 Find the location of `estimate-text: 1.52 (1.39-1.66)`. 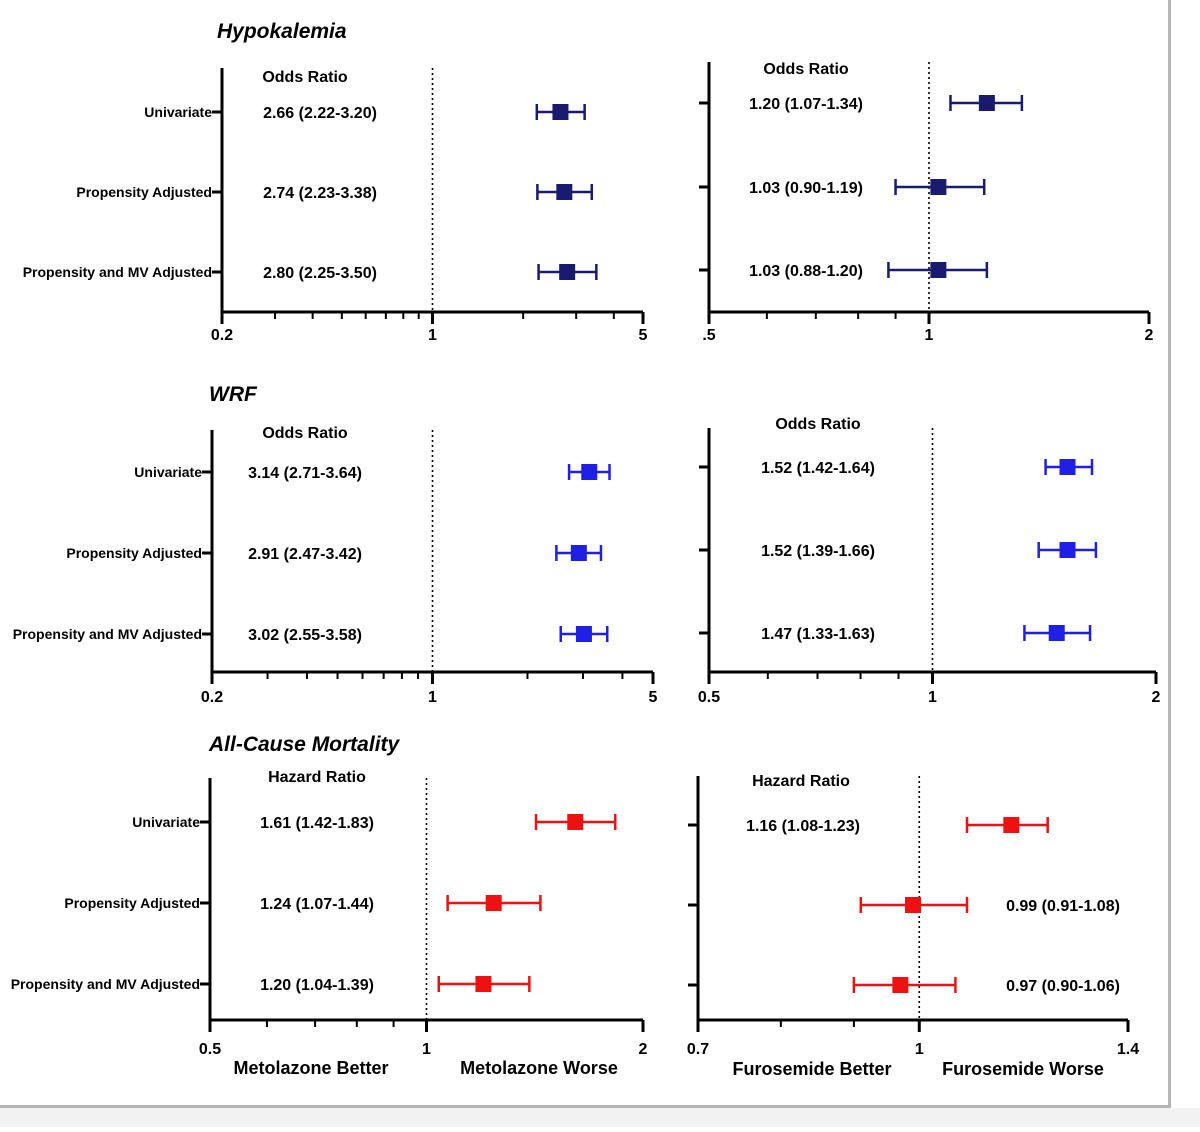

estimate-text: 1.52 (1.39-1.66) is located at coordinates (818, 551).